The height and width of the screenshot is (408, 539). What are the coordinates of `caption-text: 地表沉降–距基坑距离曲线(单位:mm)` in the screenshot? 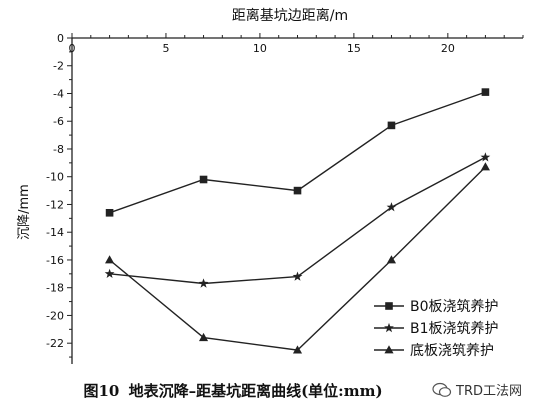 It's located at (255, 391).